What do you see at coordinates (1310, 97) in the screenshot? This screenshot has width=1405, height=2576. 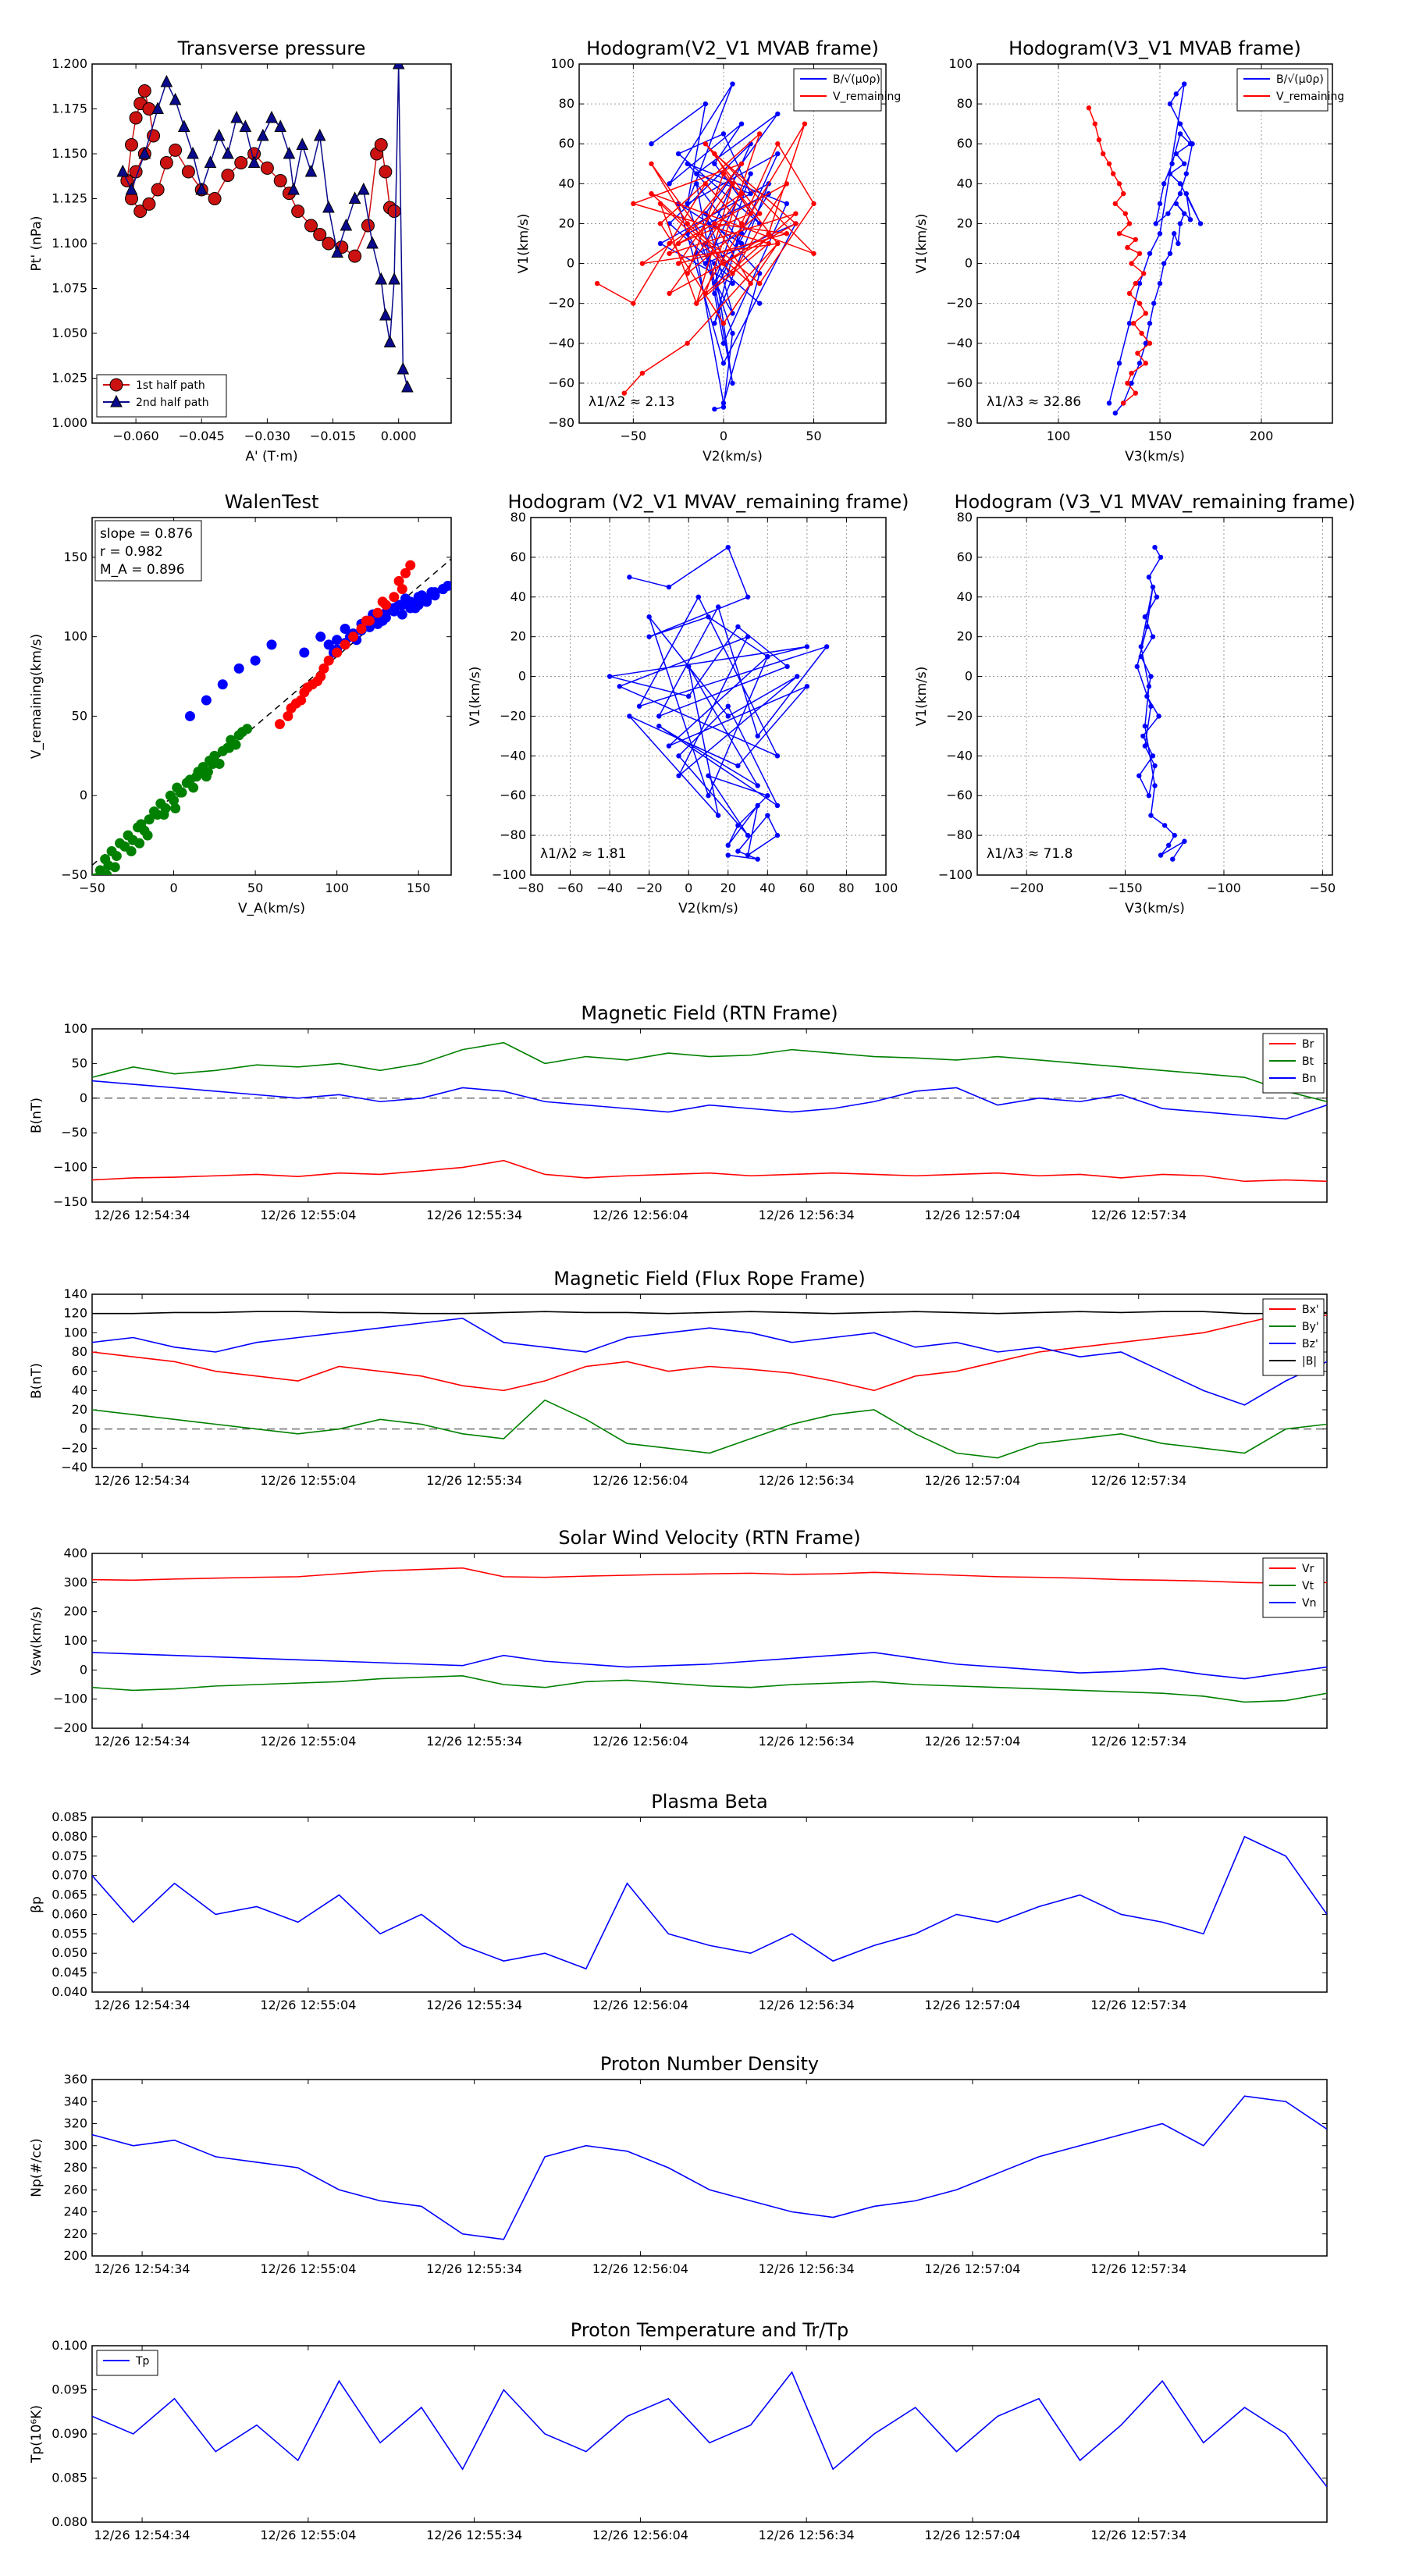 I see `legend-label: V_remaining` at bounding box center [1310, 97].